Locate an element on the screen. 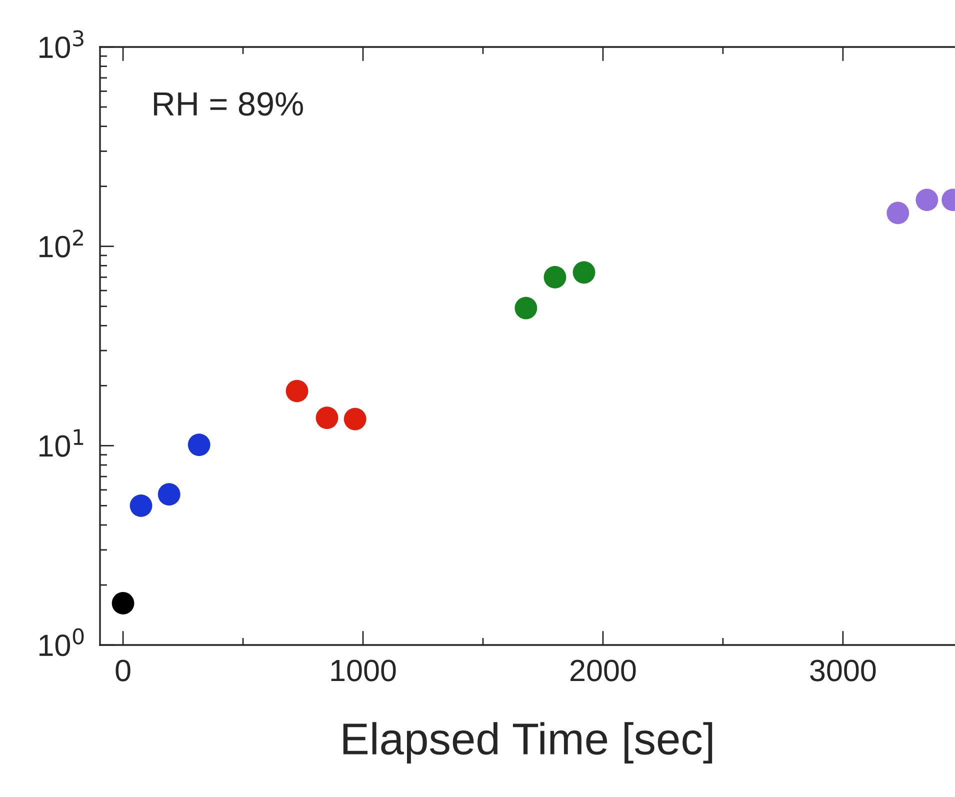  x-tick-label: 3000 is located at coordinates (843, 671).